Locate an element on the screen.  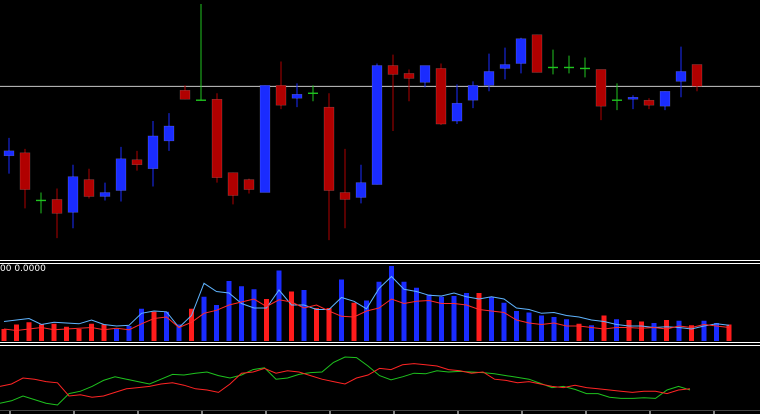
indicator-value-label: 00 0.0000 is located at coordinates (23, 269).